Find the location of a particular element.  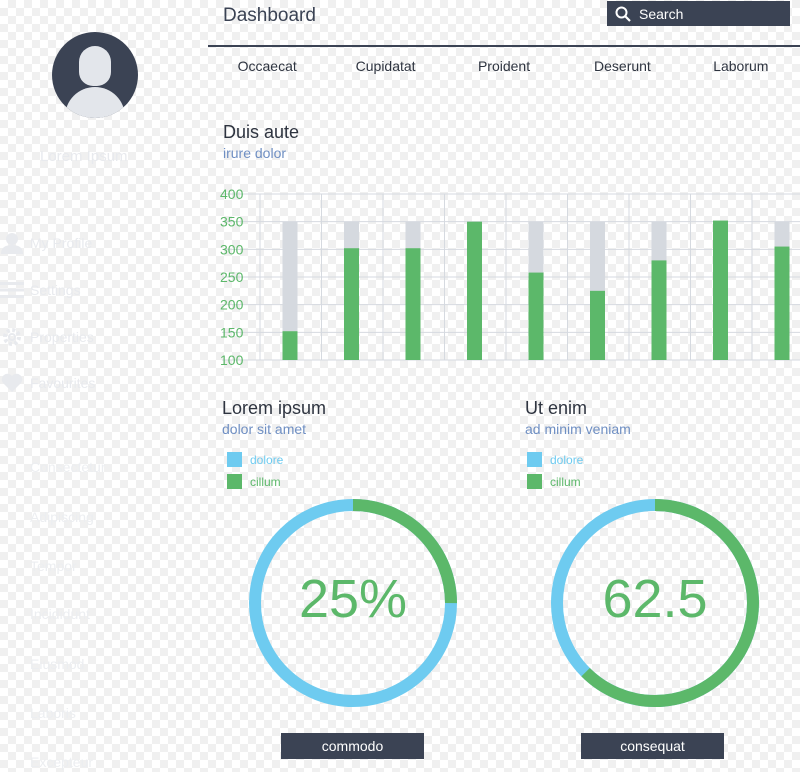

header-divider is located at coordinates (504, 46).